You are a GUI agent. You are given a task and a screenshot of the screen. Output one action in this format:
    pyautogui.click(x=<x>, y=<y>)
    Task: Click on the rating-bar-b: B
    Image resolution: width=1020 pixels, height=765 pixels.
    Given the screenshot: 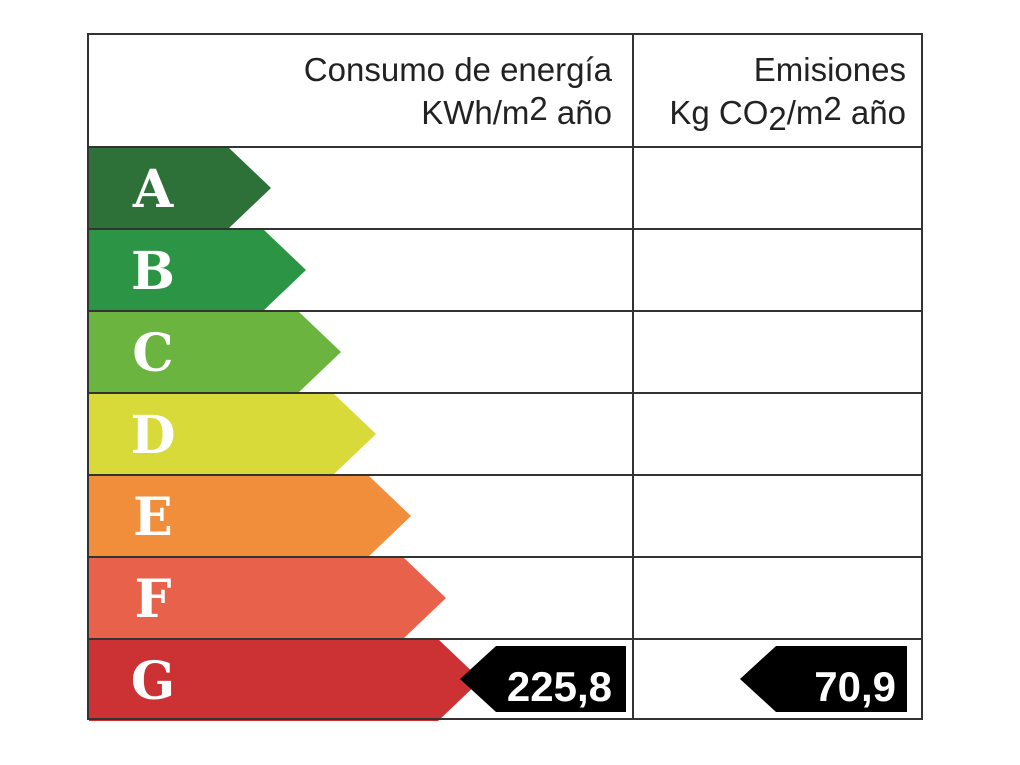 What is the action you would take?
    pyautogui.click(x=197, y=270)
    